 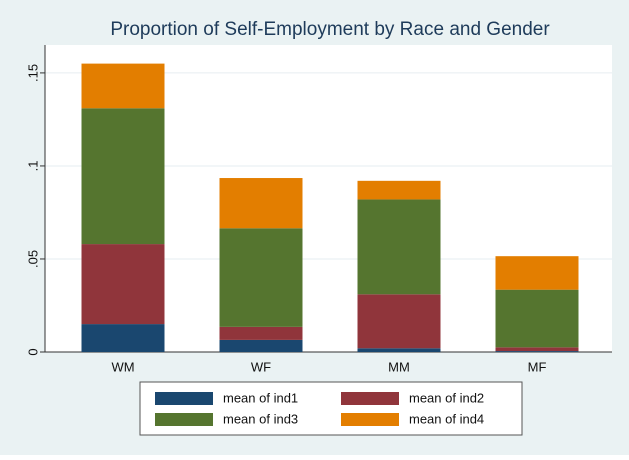 What do you see at coordinates (399, 366) in the screenshot?
I see `x-tick-label: MM` at bounding box center [399, 366].